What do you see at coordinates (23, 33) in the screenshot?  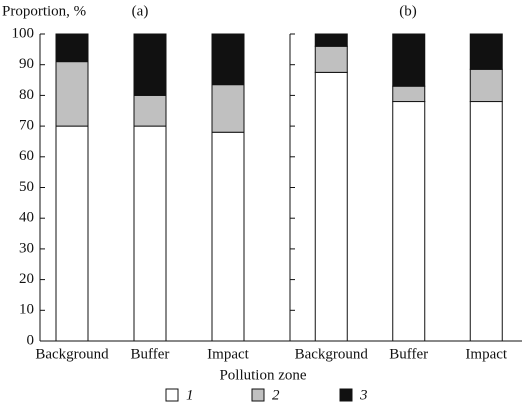 I see `y-tick-label: 100` at bounding box center [23, 33].